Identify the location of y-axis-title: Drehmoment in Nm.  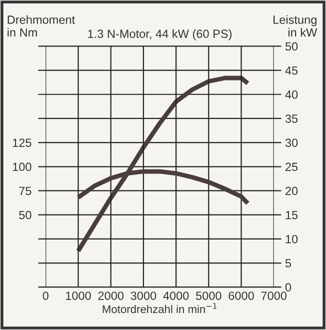
(41, 26).